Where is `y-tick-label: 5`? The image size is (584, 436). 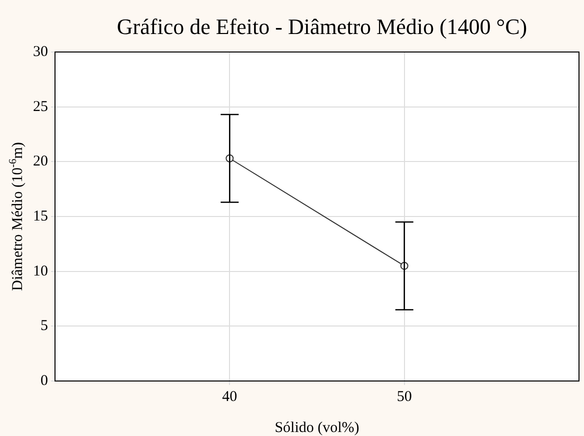
y-tick-label: 5 is located at coordinates (44, 326).